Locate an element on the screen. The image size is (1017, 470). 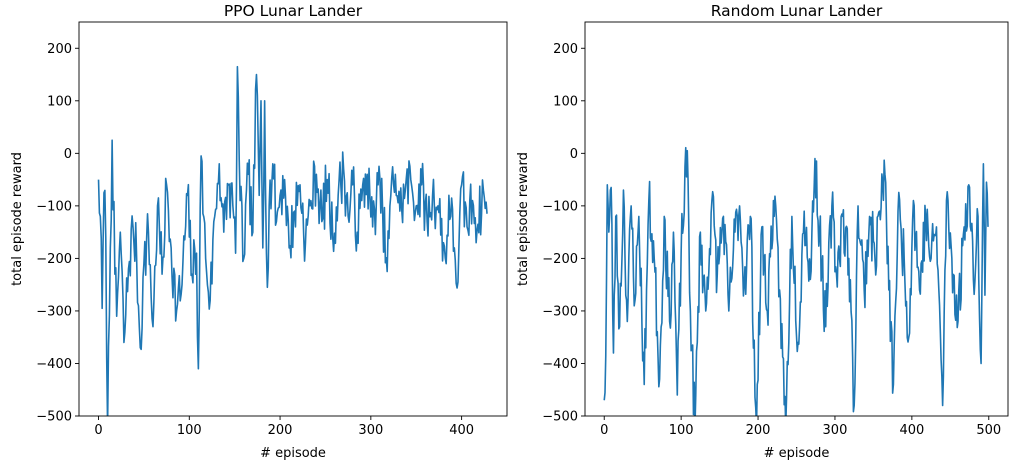
x-tick-label: 500 is located at coordinates (988, 430).